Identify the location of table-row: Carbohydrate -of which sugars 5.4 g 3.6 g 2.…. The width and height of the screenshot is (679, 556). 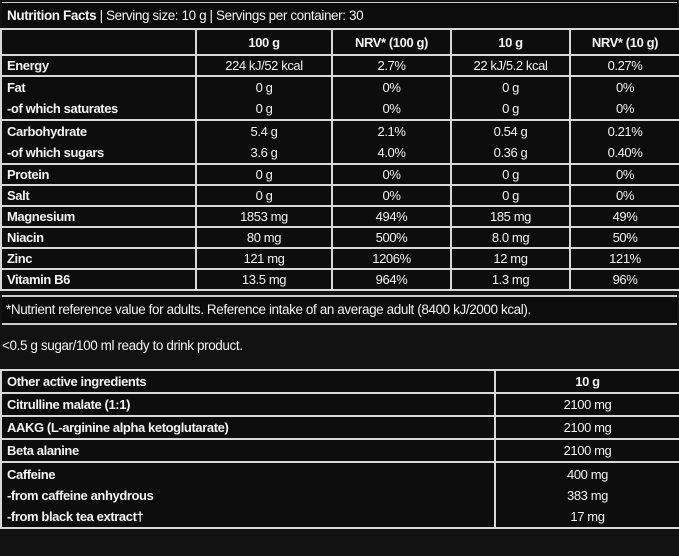
(339, 142).